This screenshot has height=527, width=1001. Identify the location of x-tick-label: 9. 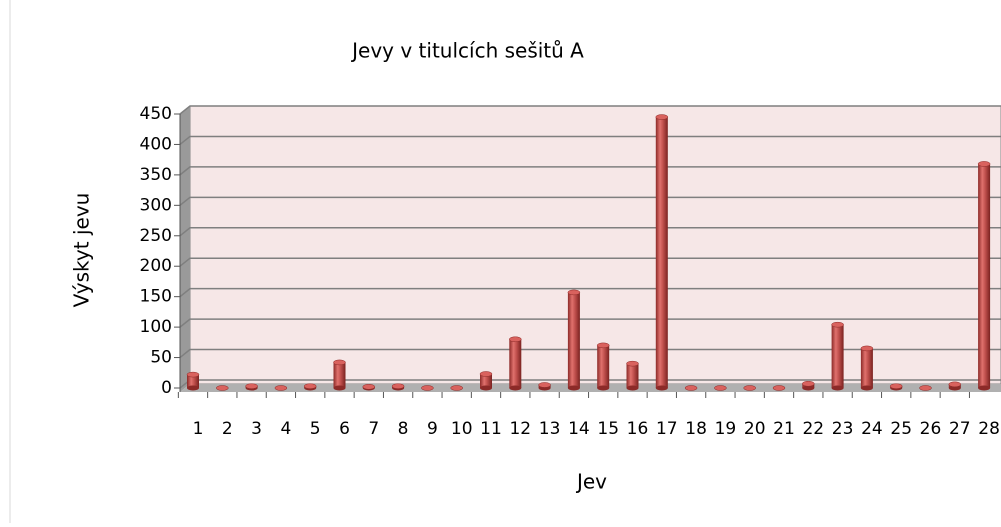
(432, 429).